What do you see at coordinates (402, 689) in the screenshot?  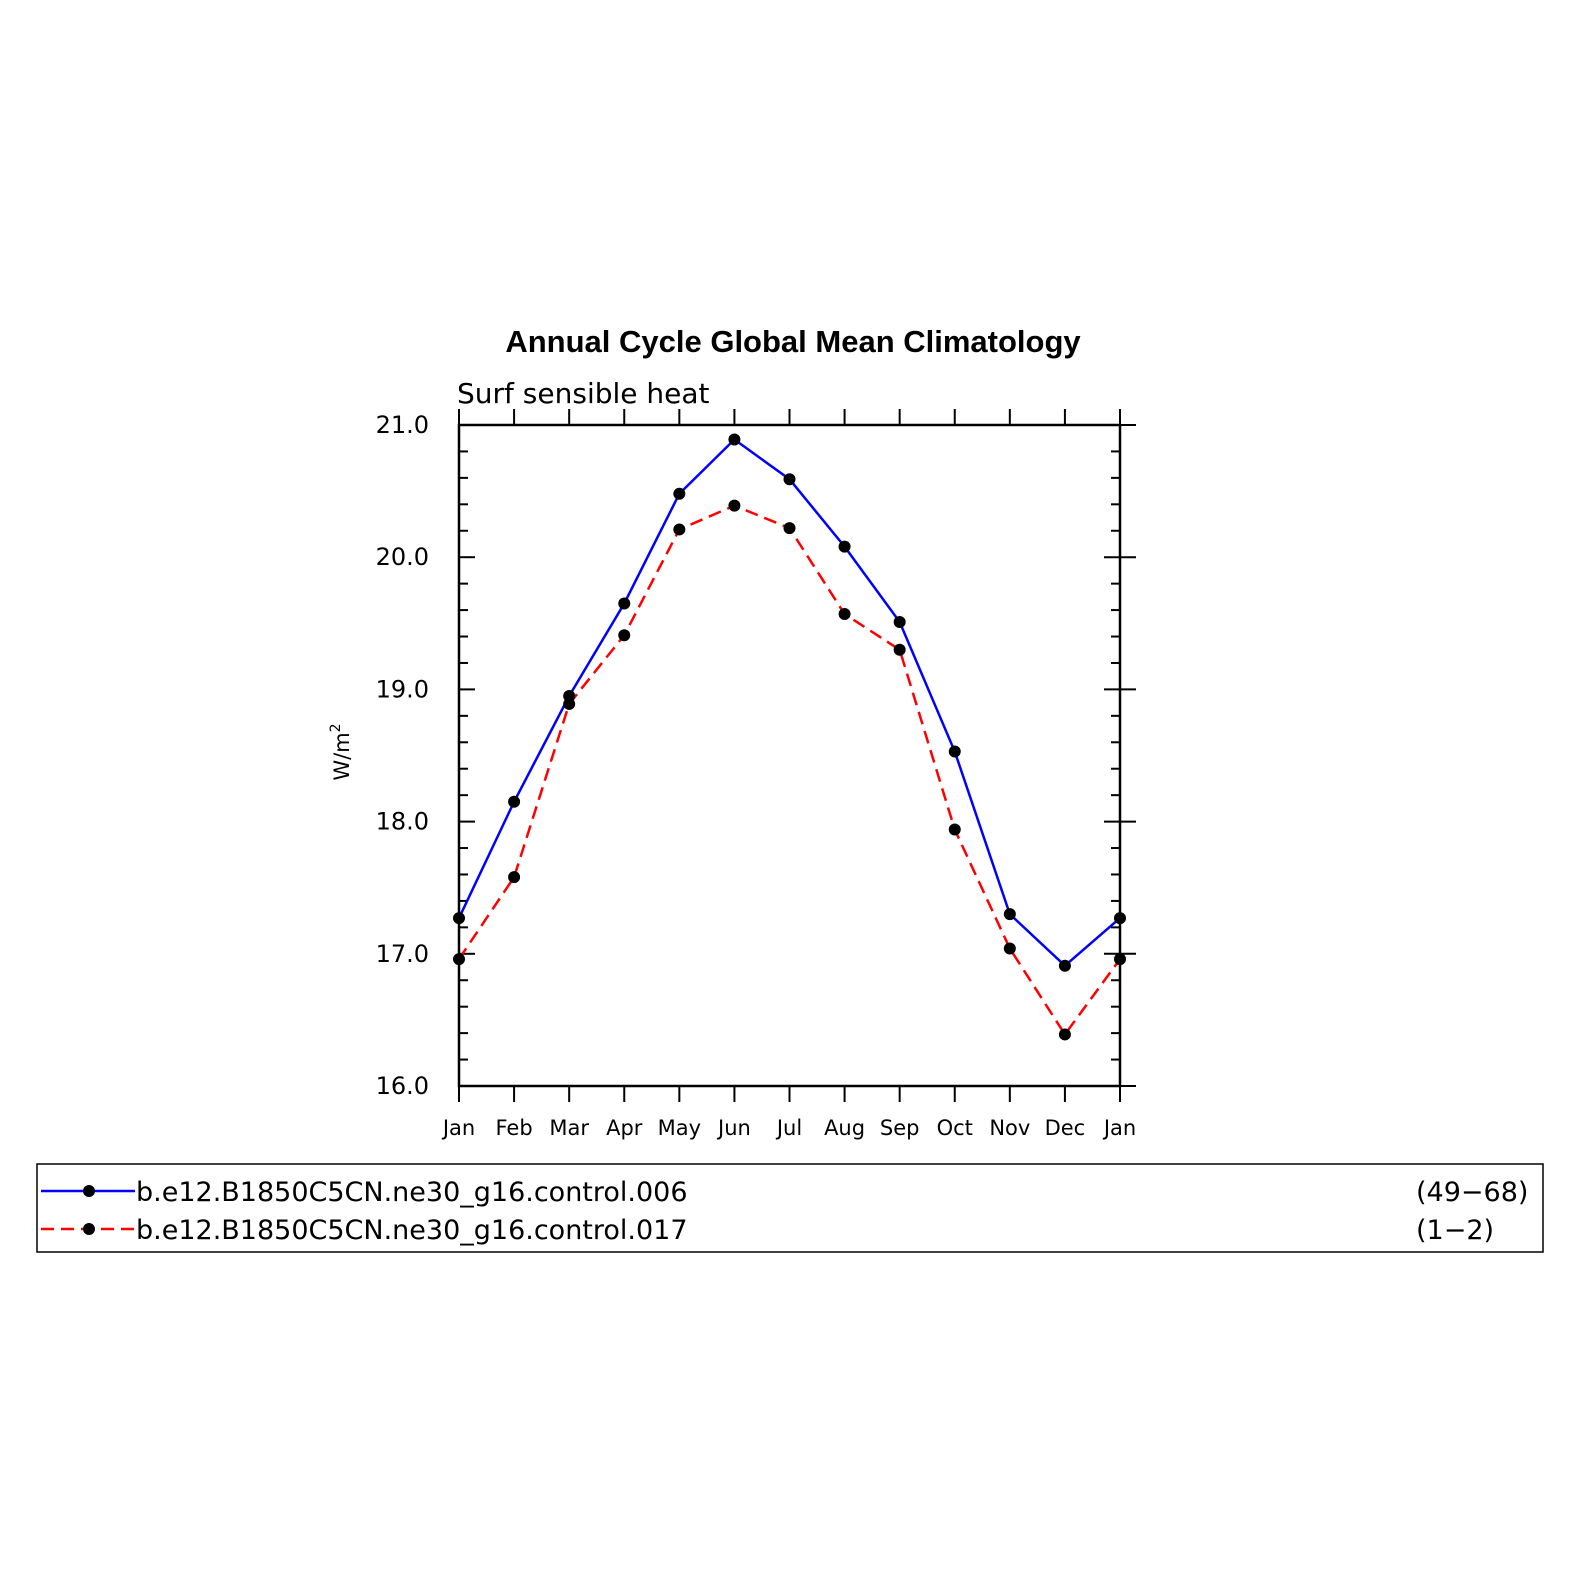 I see `y-tick-label: 19.0` at bounding box center [402, 689].